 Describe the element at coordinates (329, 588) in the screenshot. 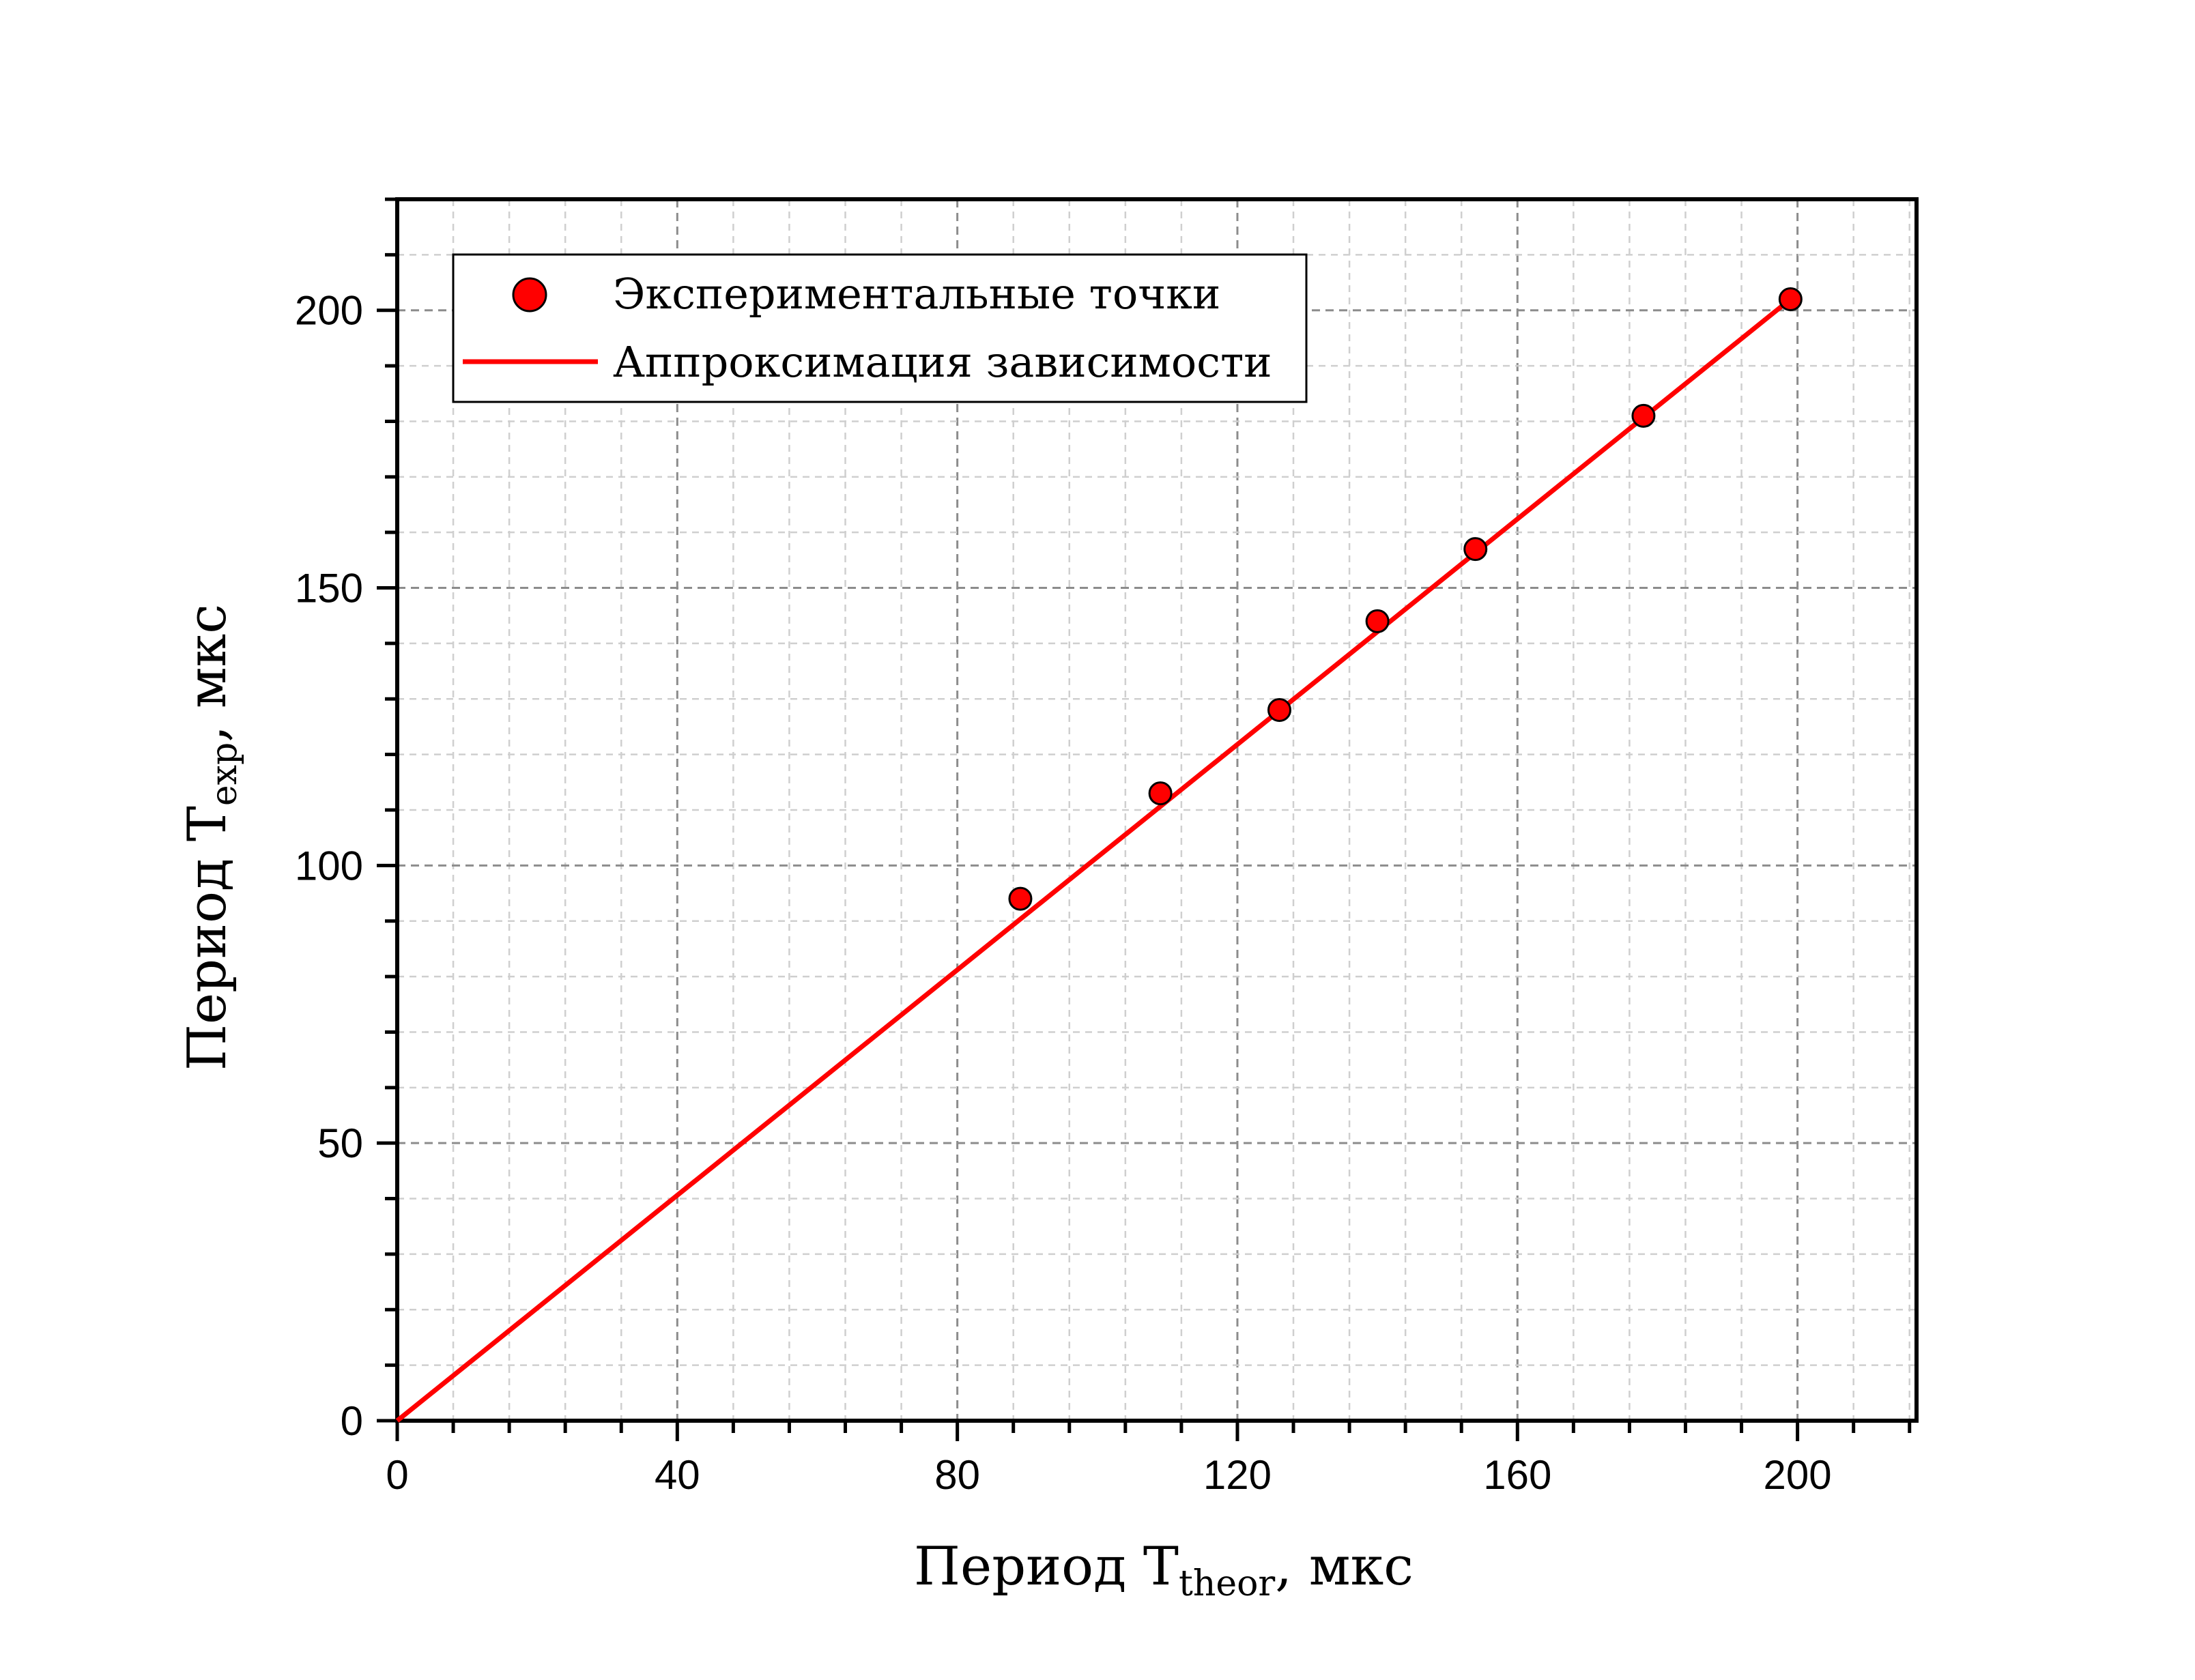

I see `y-tick-label: 150` at that location.